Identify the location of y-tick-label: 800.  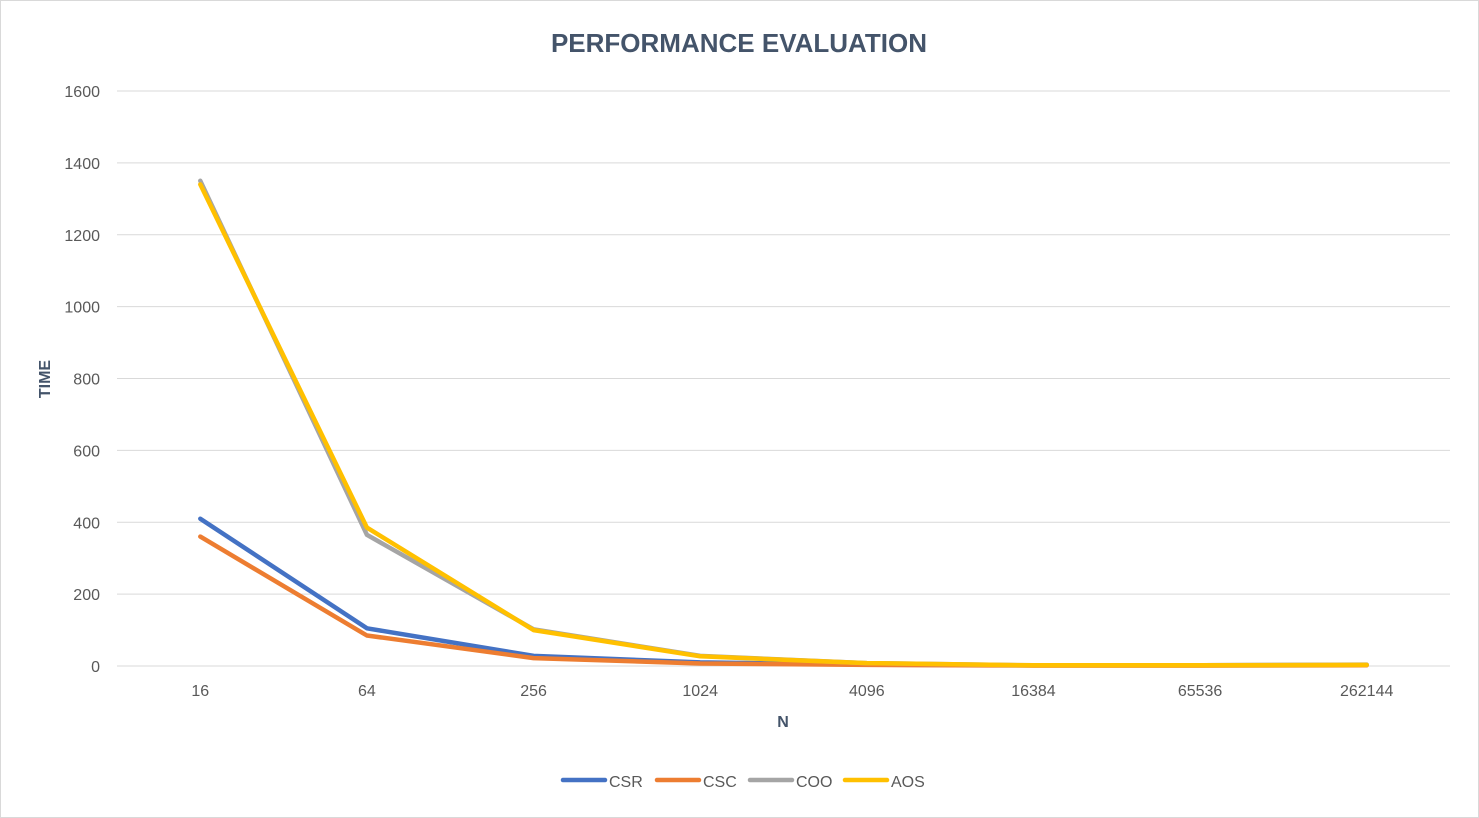
(86, 380).